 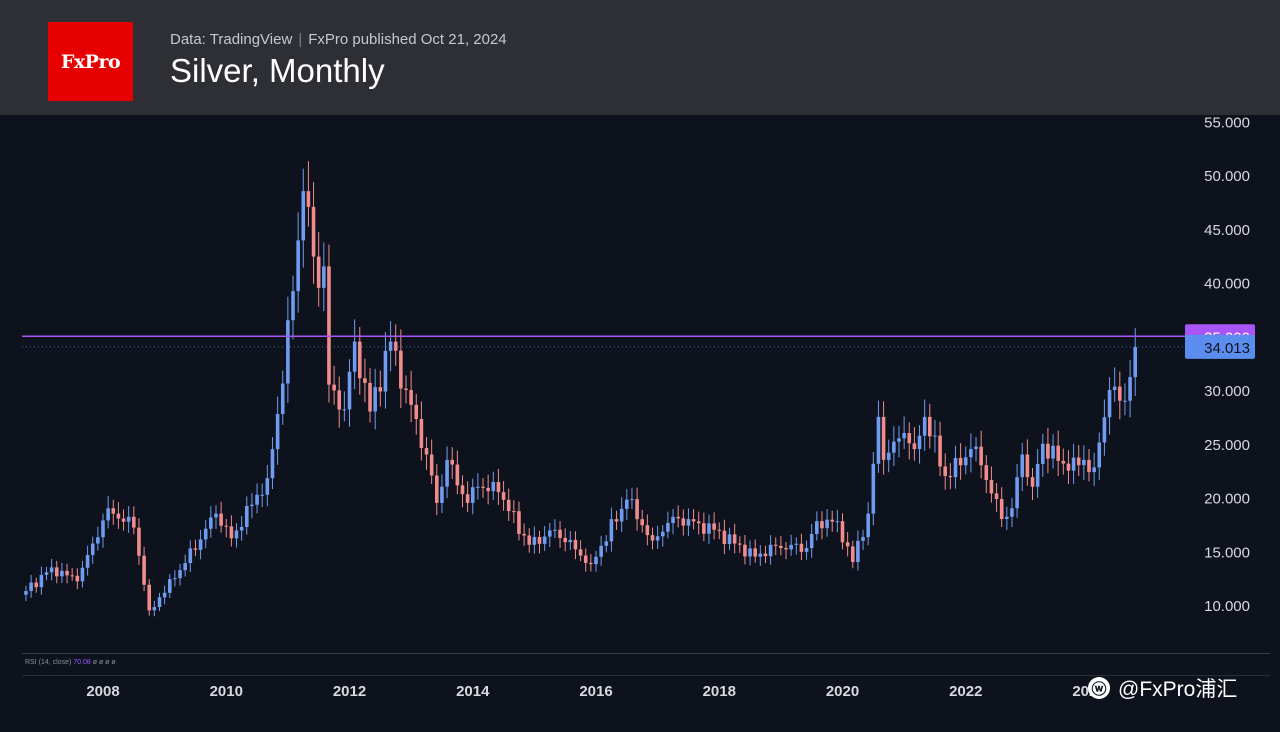 I want to click on watermark: ⓦ @FxPro浦汇, so click(x=1162, y=688).